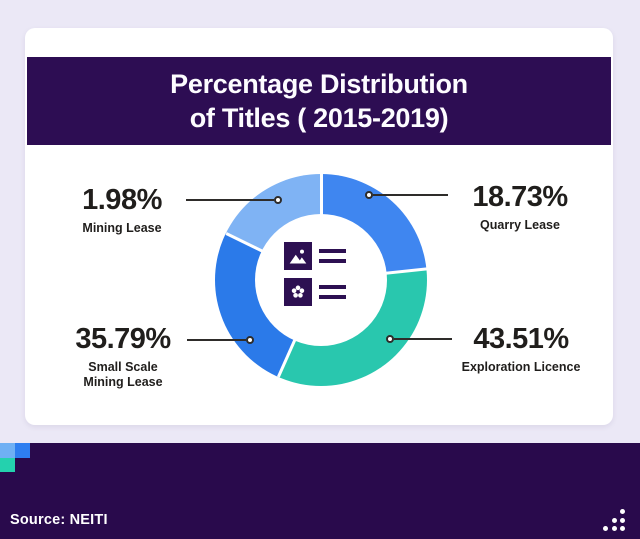 This screenshot has height=539, width=640. Describe the element at coordinates (521, 339) in the screenshot. I see `exploration-value: 43.51%` at that location.